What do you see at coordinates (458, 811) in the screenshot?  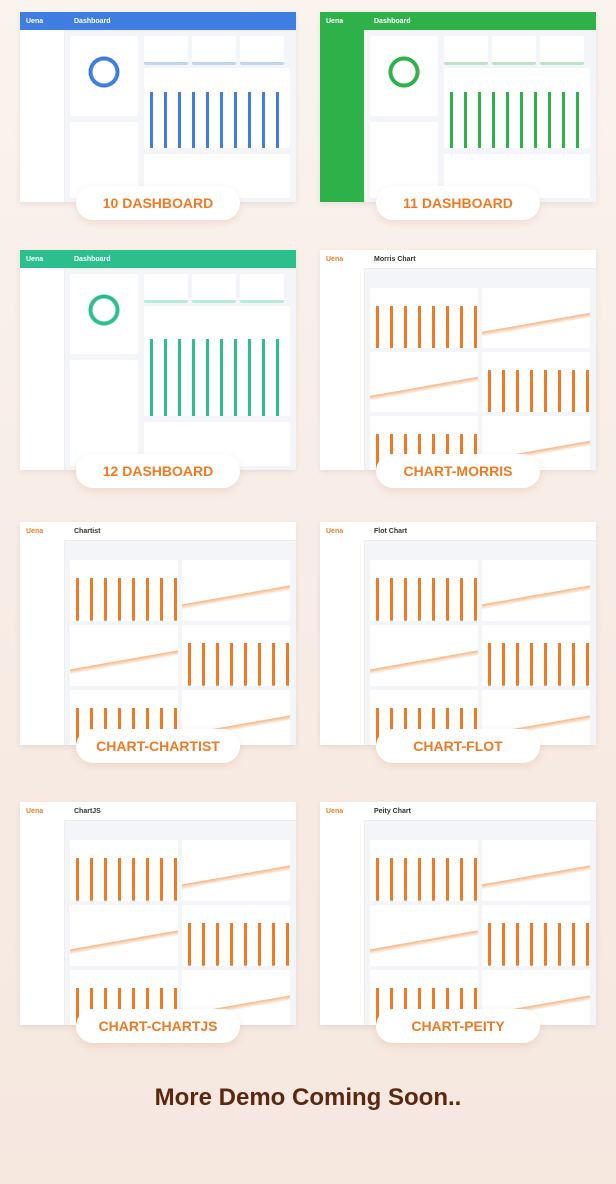 I see `header: Uena Peity Chart` at bounding box center [458, 811].